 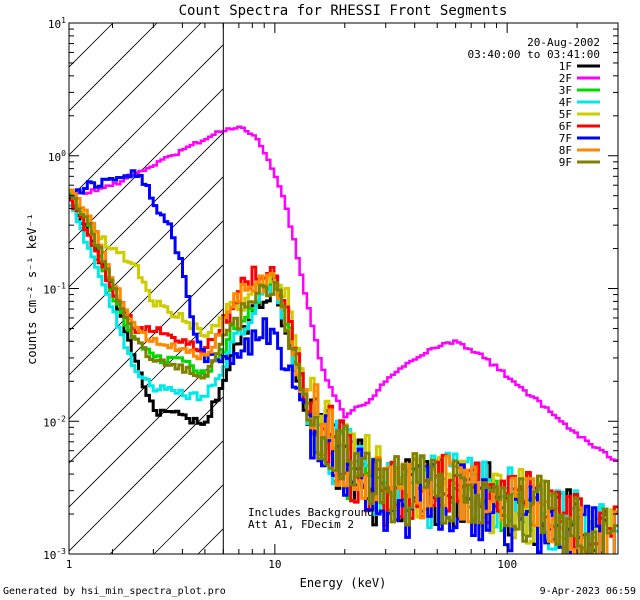 What do you see at coordinates (565, 66) in the screenshot?
I see `legend-label-1F: 1F` at bounding box center [565, 66].